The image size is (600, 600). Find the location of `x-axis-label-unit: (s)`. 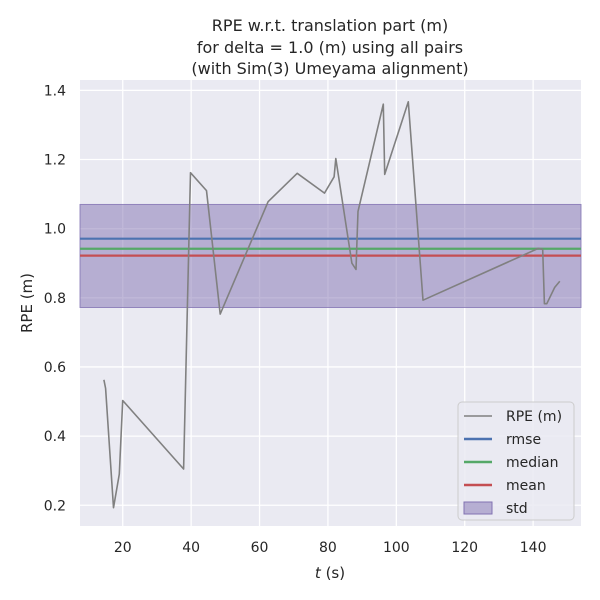

x-axis-label-unit: (s) is located at coordinates (333, 573).